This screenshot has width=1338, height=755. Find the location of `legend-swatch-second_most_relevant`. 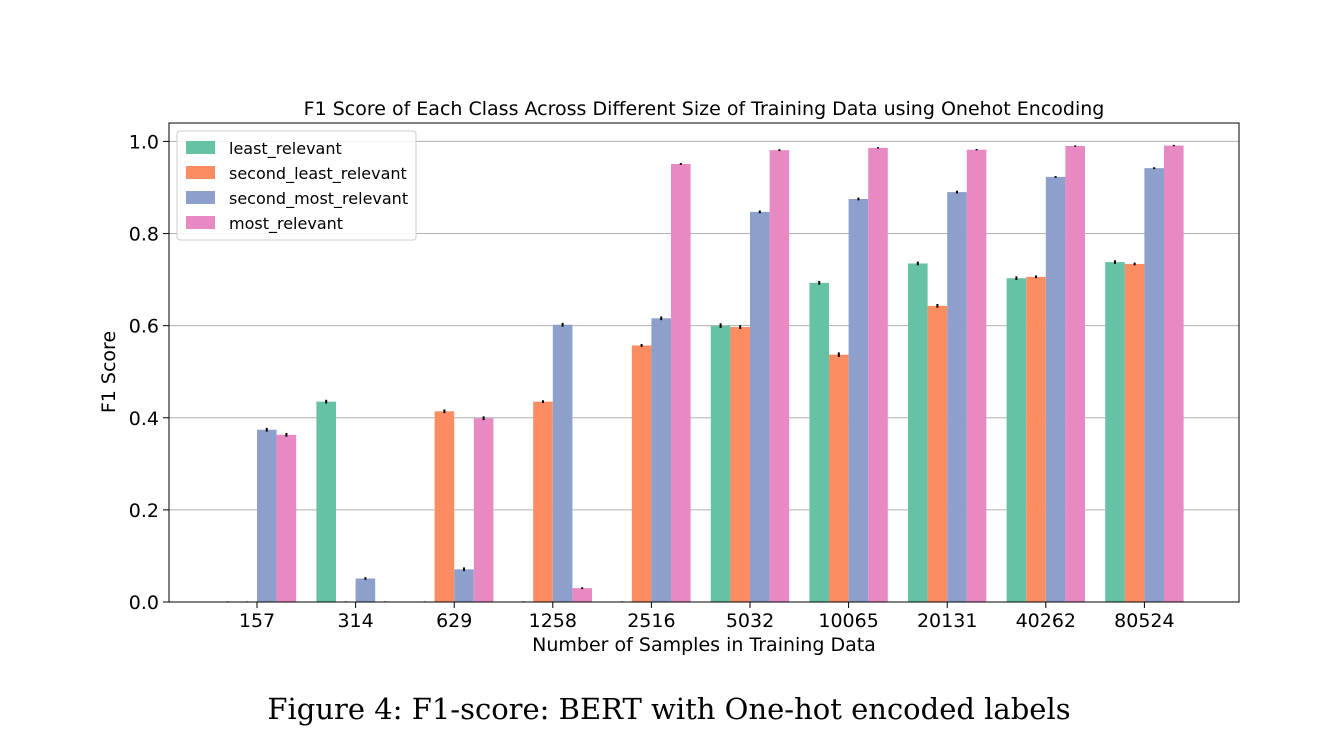

legend-swatch-second_most_relevant is located at coordinates (200, 197).